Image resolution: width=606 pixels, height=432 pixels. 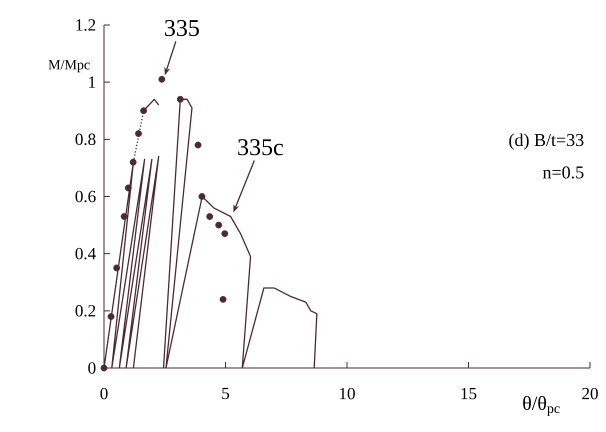 What do you see at coordinates (541, 406) in the screenshot?
I see `x-axis-title: θ/θ$_{pc}$` at bounding box center [541, 406].